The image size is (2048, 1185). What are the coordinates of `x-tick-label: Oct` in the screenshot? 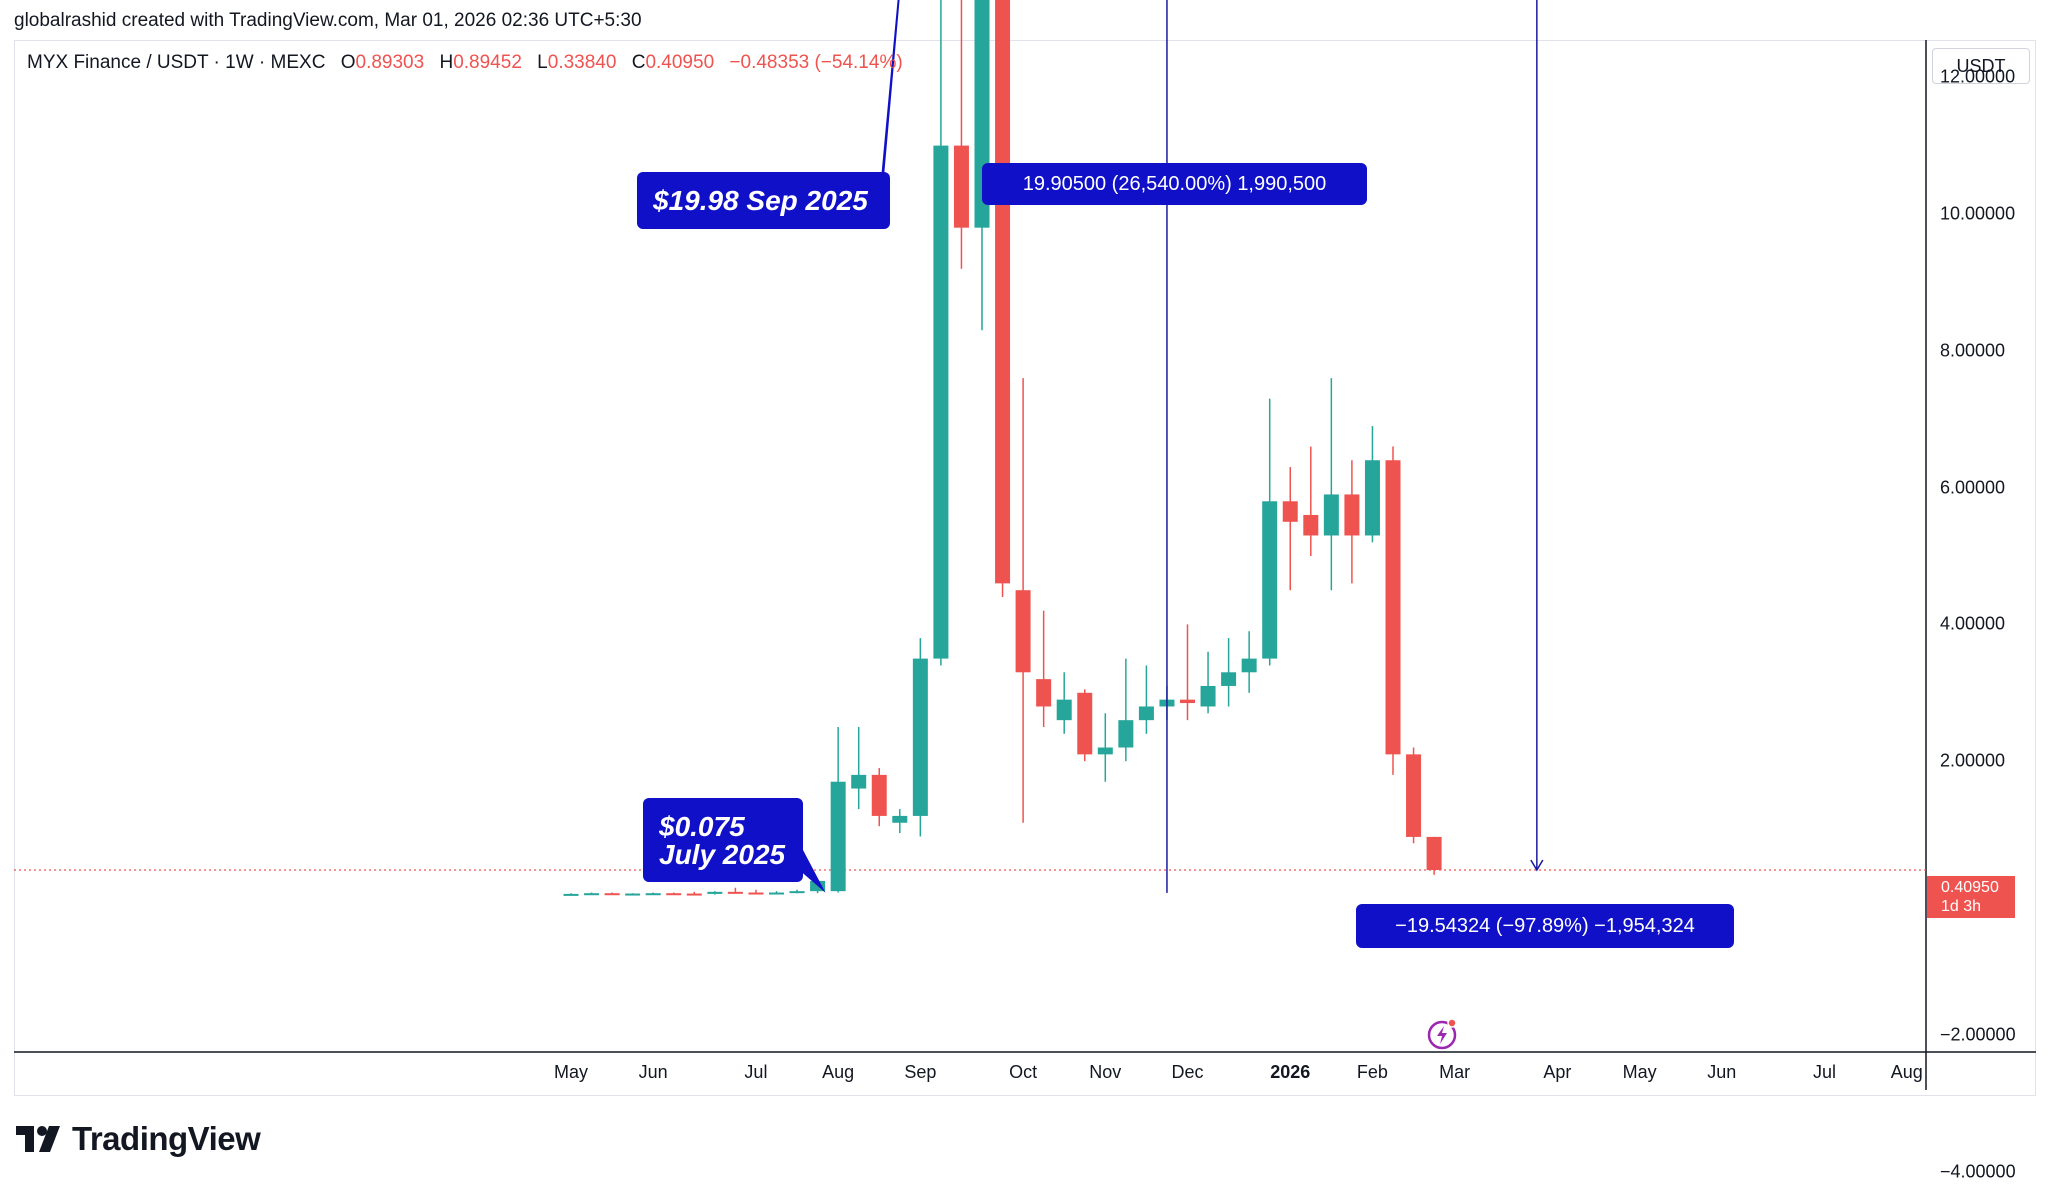 It's located at (1023, 1072).